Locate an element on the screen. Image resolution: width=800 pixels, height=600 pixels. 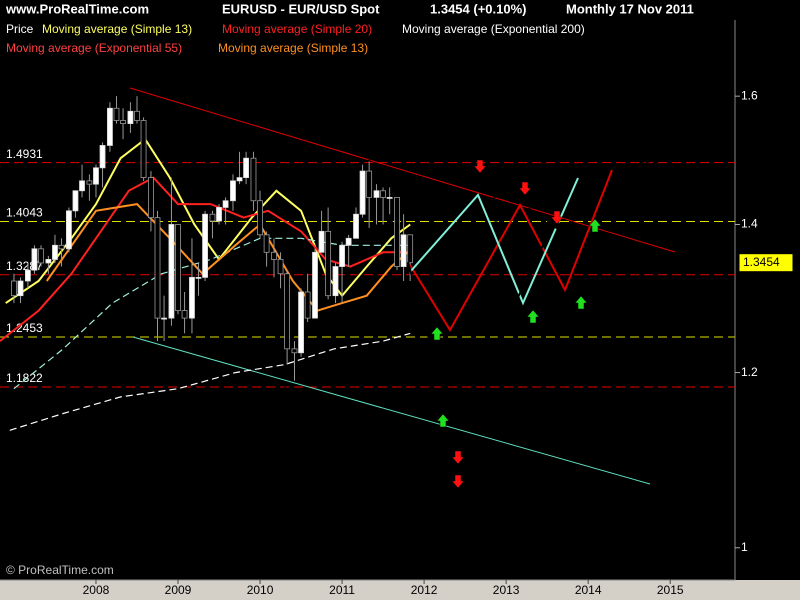
legend-entry: Moving average (Simple 20) is located at coordinates (297, 29).